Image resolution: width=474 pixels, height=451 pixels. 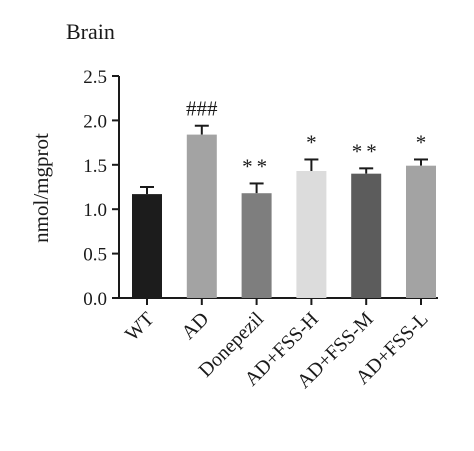 I want to click on y-tick-label: 0.5, so click(x=95, y=255).